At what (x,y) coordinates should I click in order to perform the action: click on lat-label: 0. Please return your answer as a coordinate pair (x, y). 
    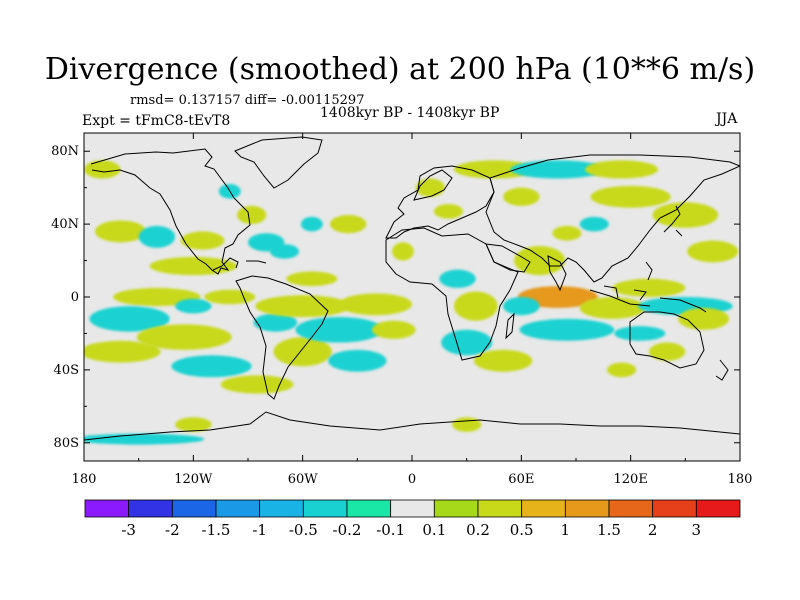
    Looking at the image, I should click on (75, 297).